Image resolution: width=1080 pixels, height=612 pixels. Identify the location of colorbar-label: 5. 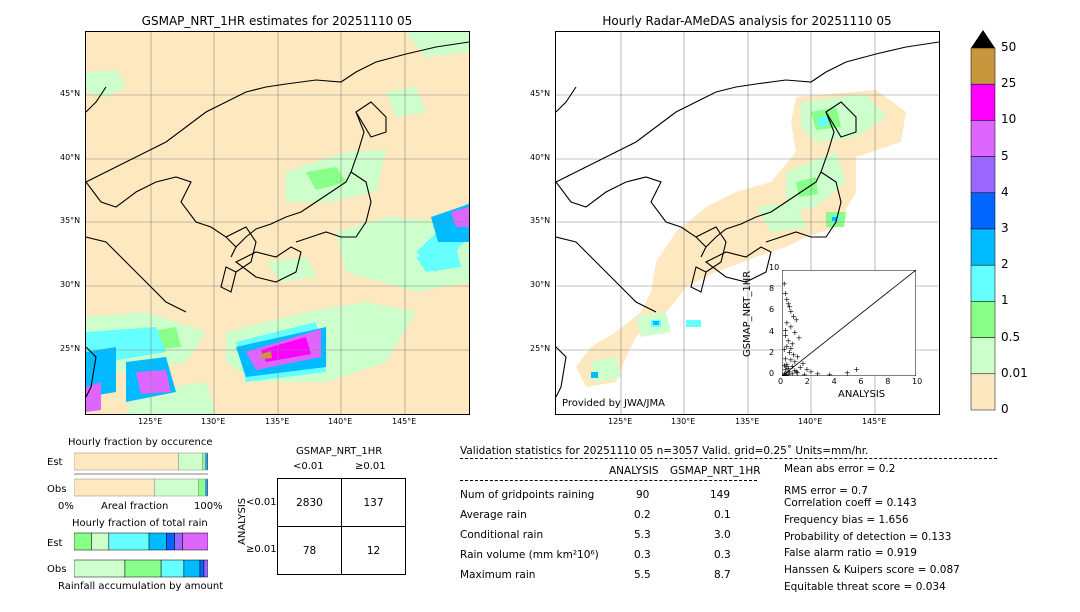
(1005, 155).